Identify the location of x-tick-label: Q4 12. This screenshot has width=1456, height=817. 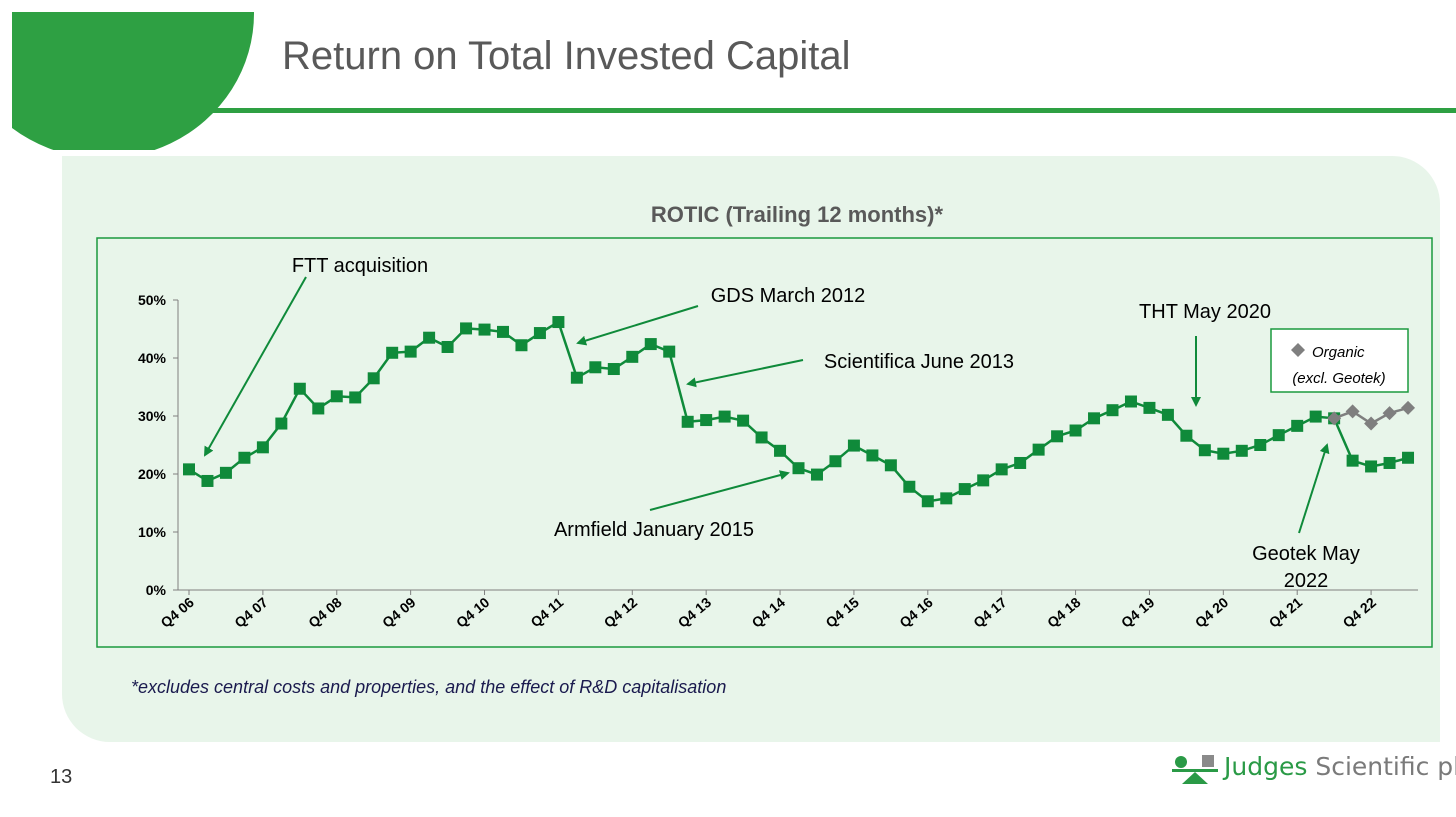
(621, 612).